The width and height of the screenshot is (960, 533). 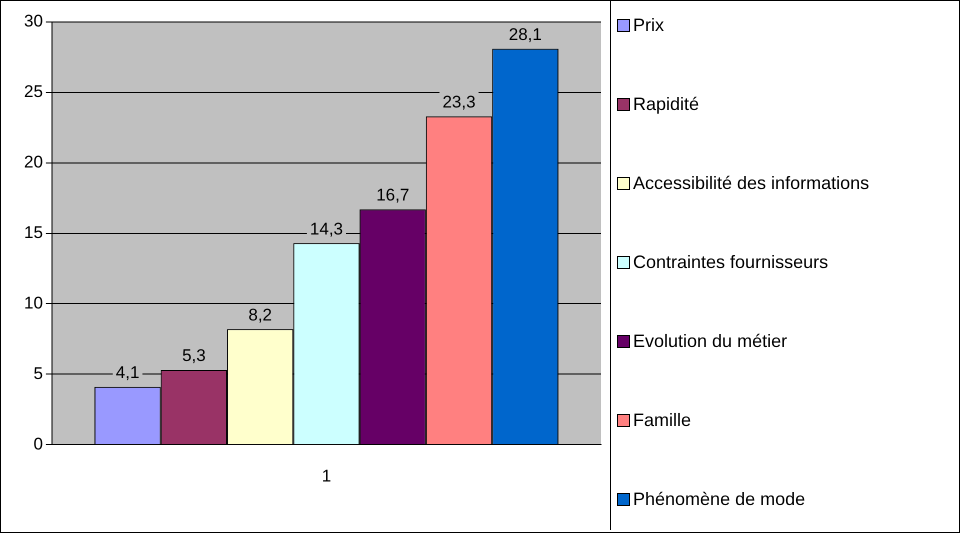 I want to click on data-label: 8,2, so click(x=260, y=314).